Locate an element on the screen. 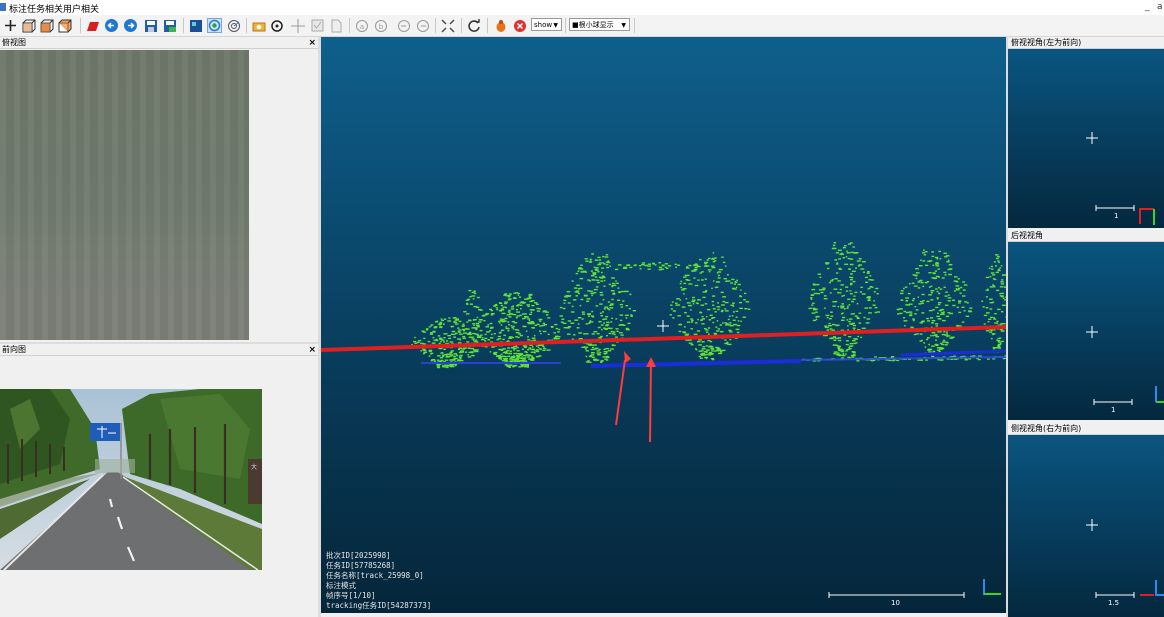 Image resolution: width=1164 pixels, height=617 pixels. red-box-icon is located at coordinates (92, 25).